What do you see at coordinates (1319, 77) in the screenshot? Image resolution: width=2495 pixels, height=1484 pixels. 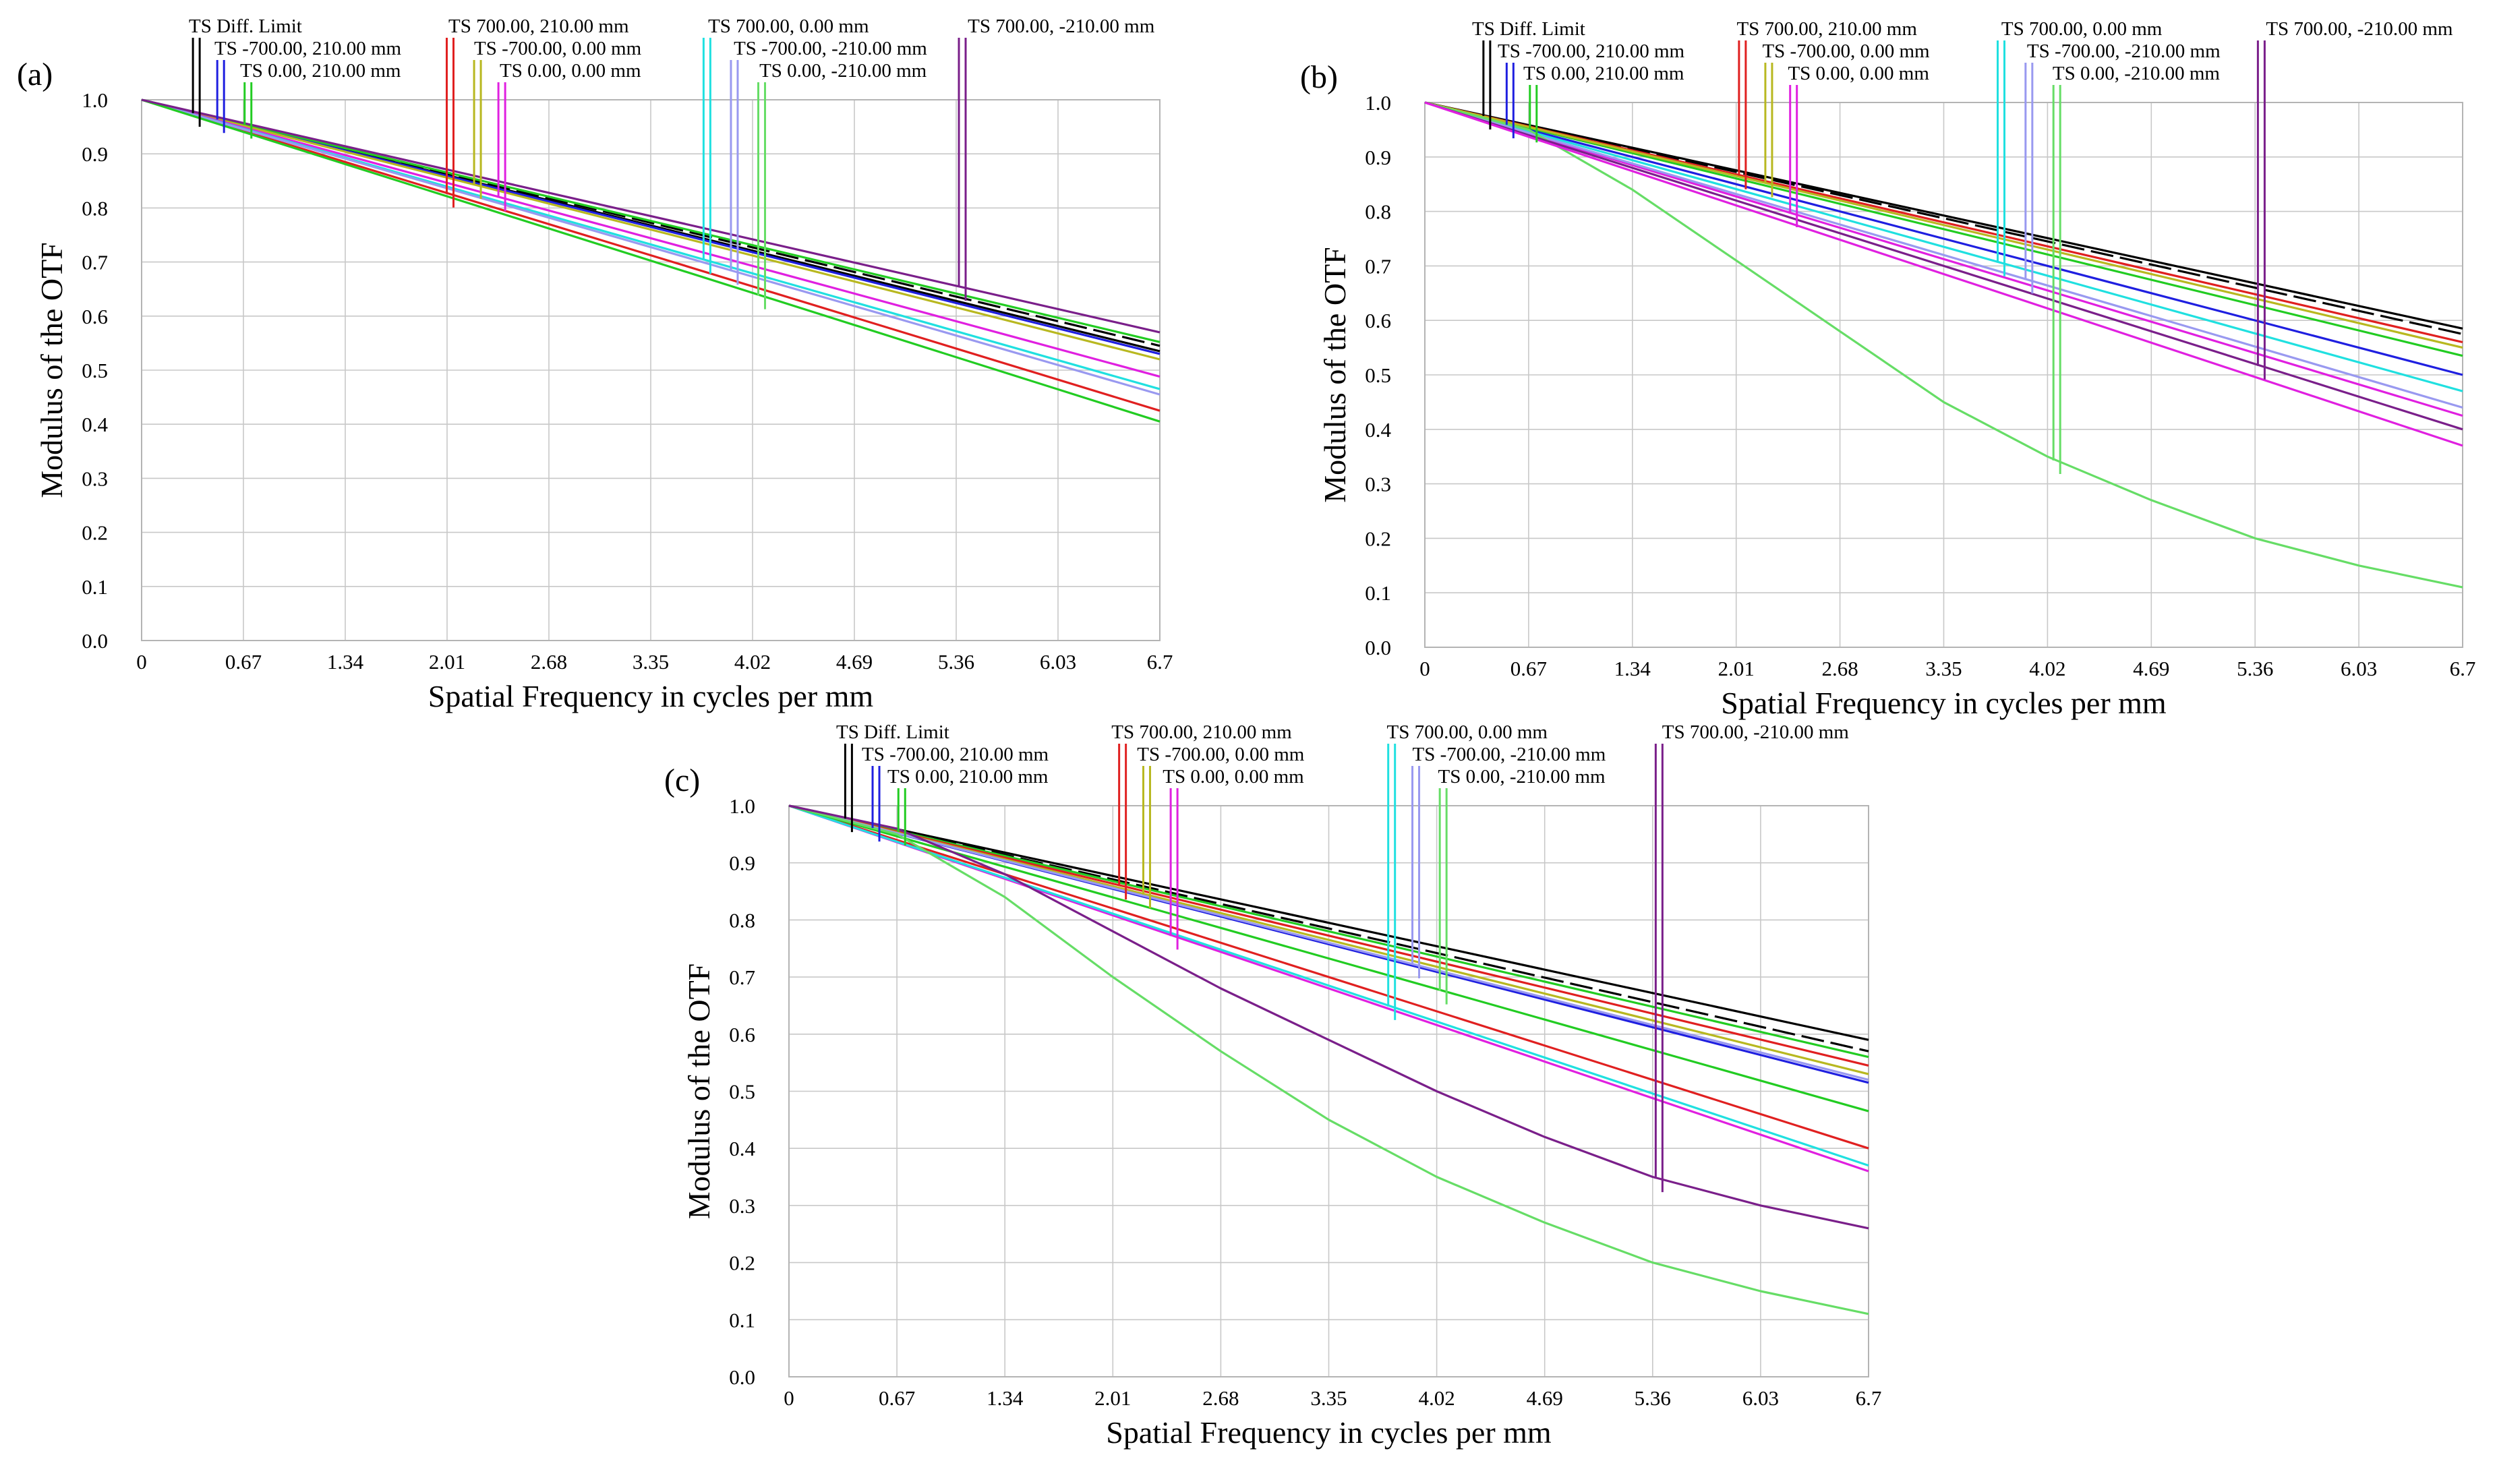 I see `panel-label: (b)` at bounding box center [1319, 77].